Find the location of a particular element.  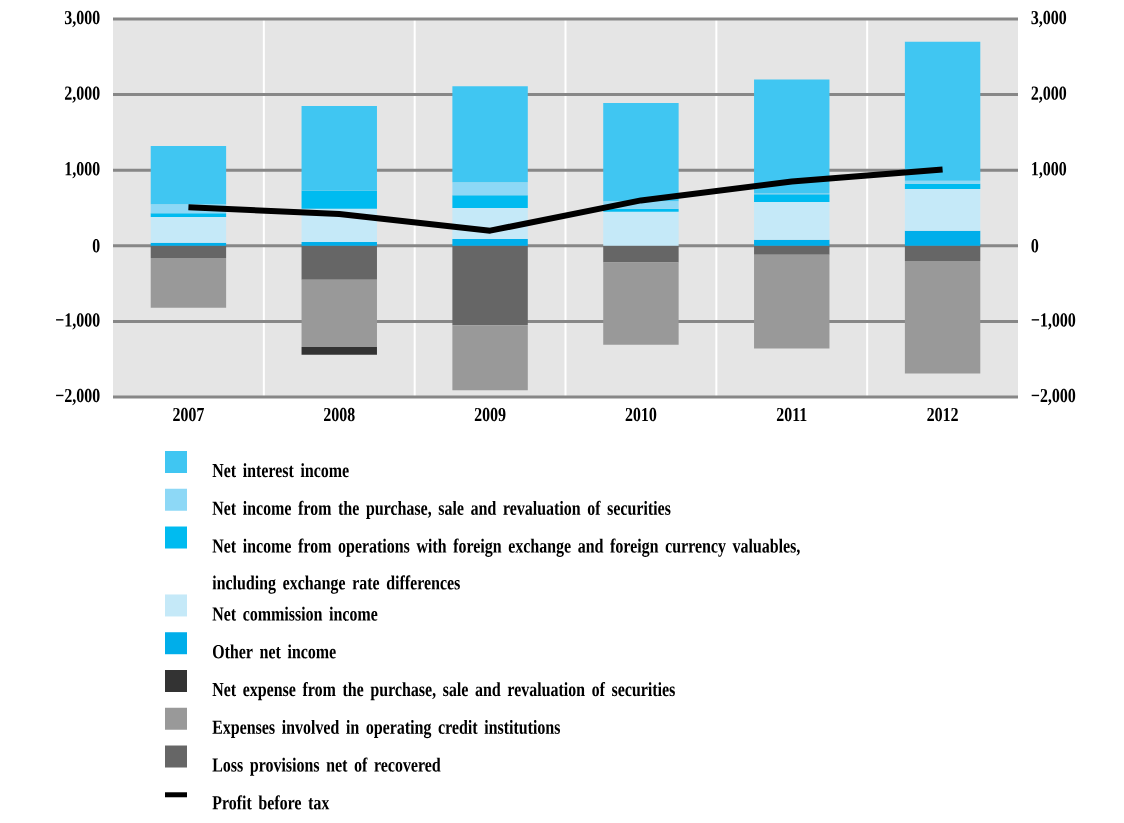

y-tick-label: 3,000 is located at coordinates (82, 19).